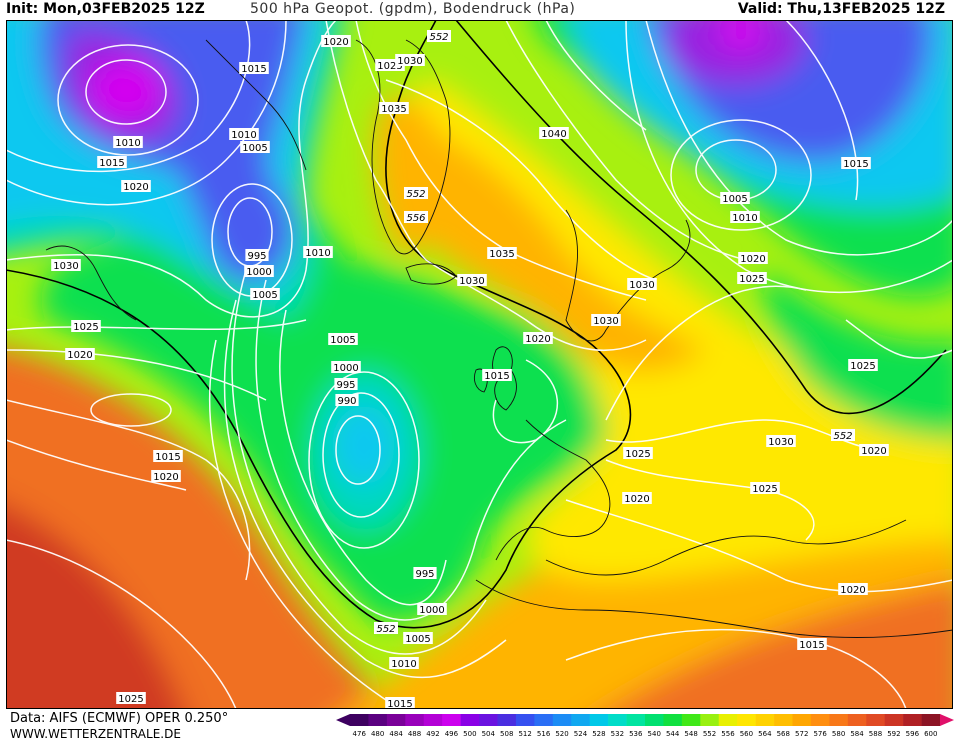  Describe the element at coordinates (636, 734) in the screenshot. I see `scale-tick-label: 536` at that location.